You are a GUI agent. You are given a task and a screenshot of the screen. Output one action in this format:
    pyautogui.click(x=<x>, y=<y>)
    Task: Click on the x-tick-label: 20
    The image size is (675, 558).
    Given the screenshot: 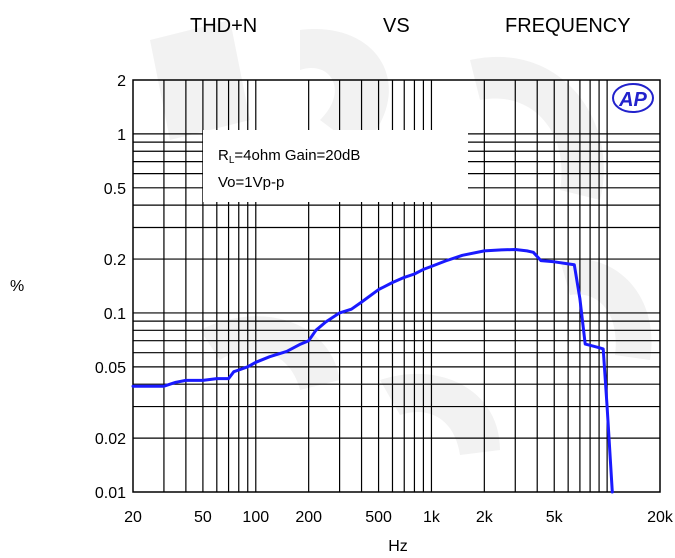 What is the action you would take?
    pyautogui.click(x=133, y=517)
    